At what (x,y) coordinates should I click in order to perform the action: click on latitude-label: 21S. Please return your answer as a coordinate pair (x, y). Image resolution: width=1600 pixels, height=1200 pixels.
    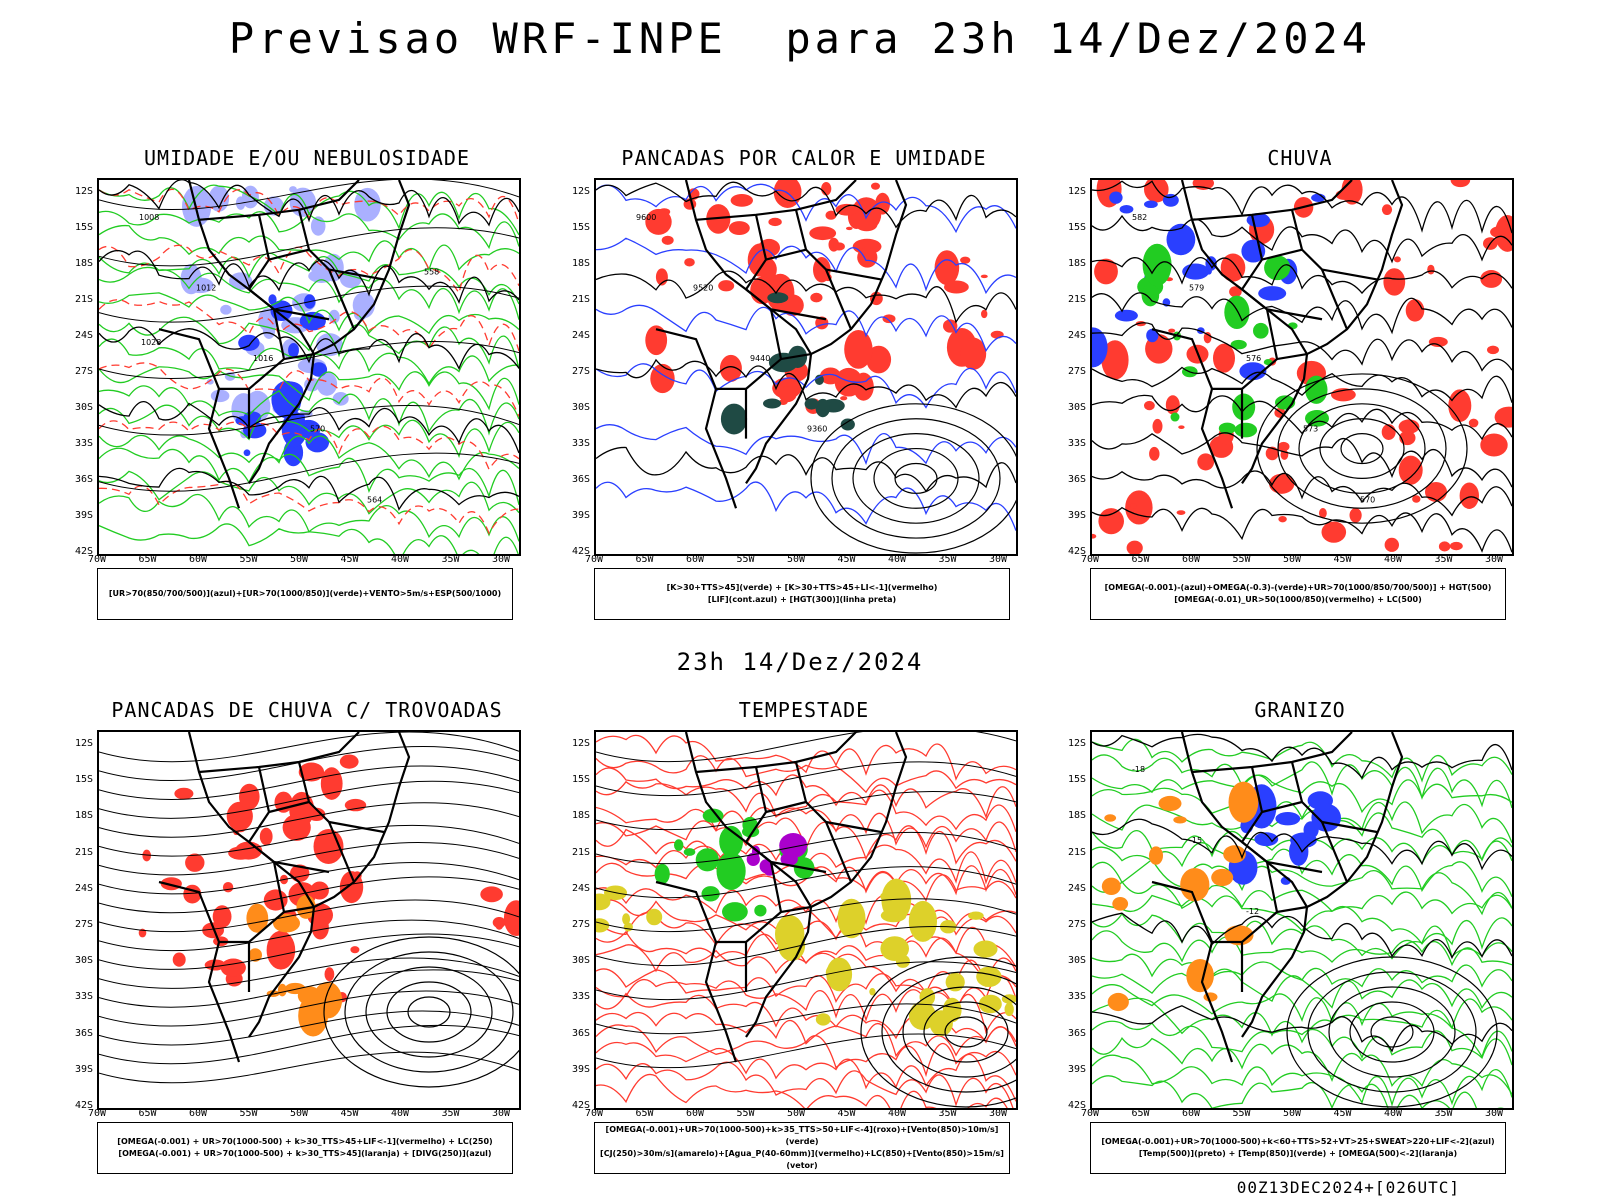
    Looking at the image, I should click on (580, 299).